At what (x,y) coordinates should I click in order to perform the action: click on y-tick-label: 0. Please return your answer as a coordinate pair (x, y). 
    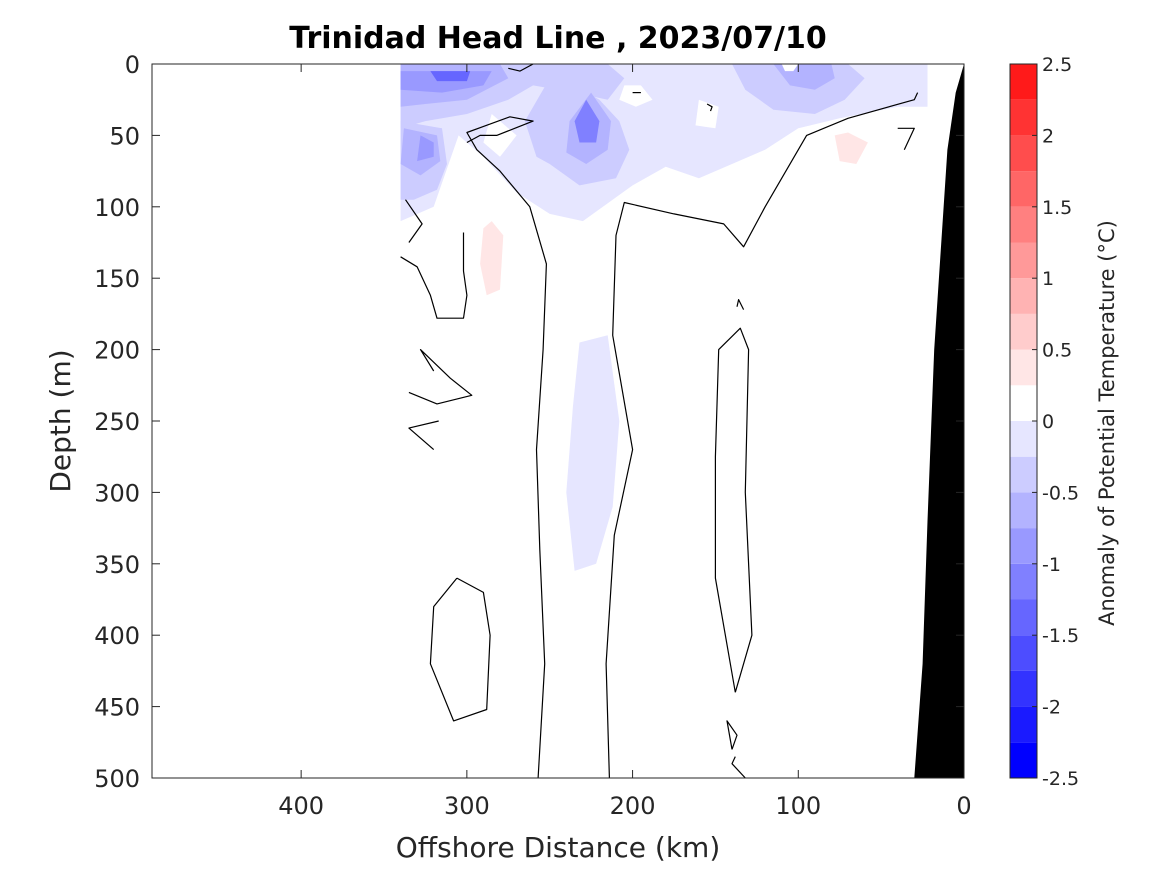
    Looking at the image, I should click on (132, 65).